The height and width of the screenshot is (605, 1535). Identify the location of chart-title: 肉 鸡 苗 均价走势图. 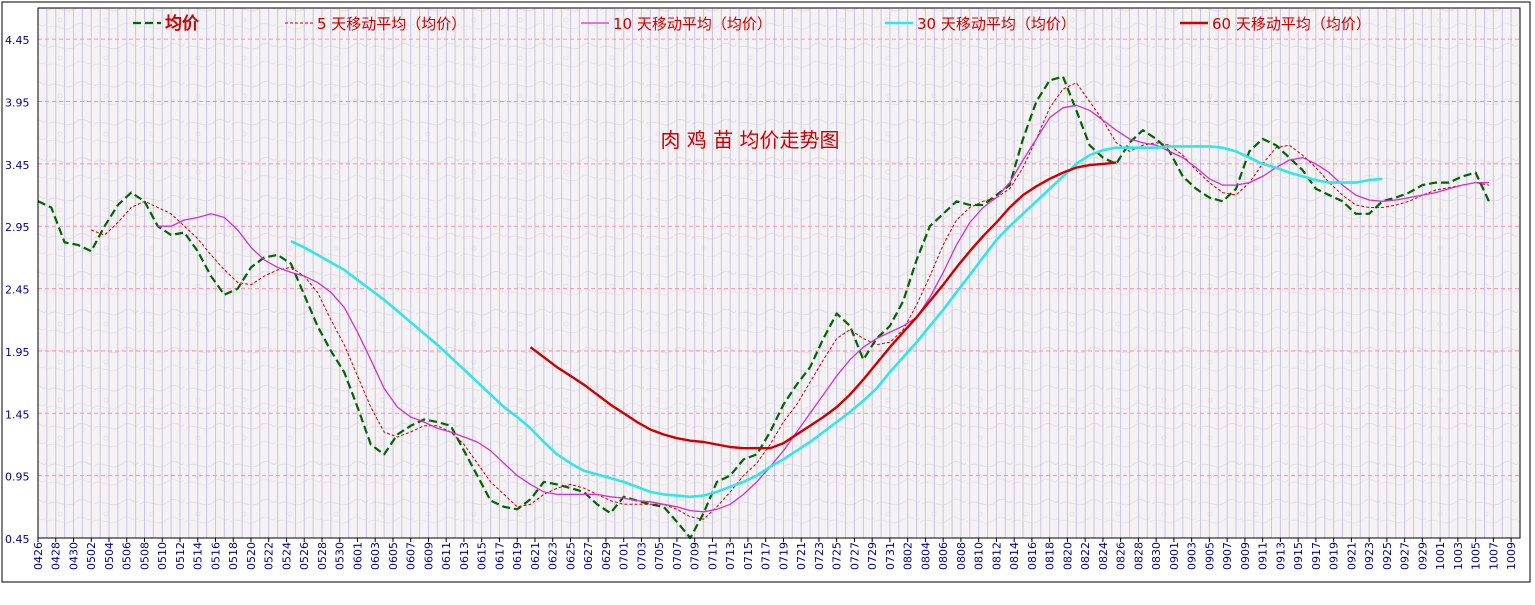
(749, 140).